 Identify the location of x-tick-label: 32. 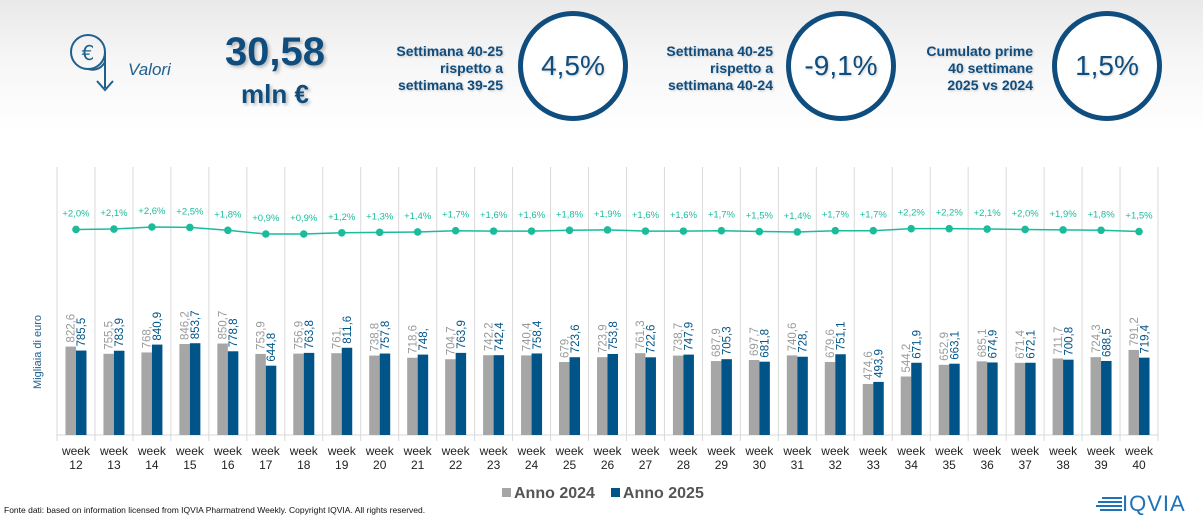
(836, 465).